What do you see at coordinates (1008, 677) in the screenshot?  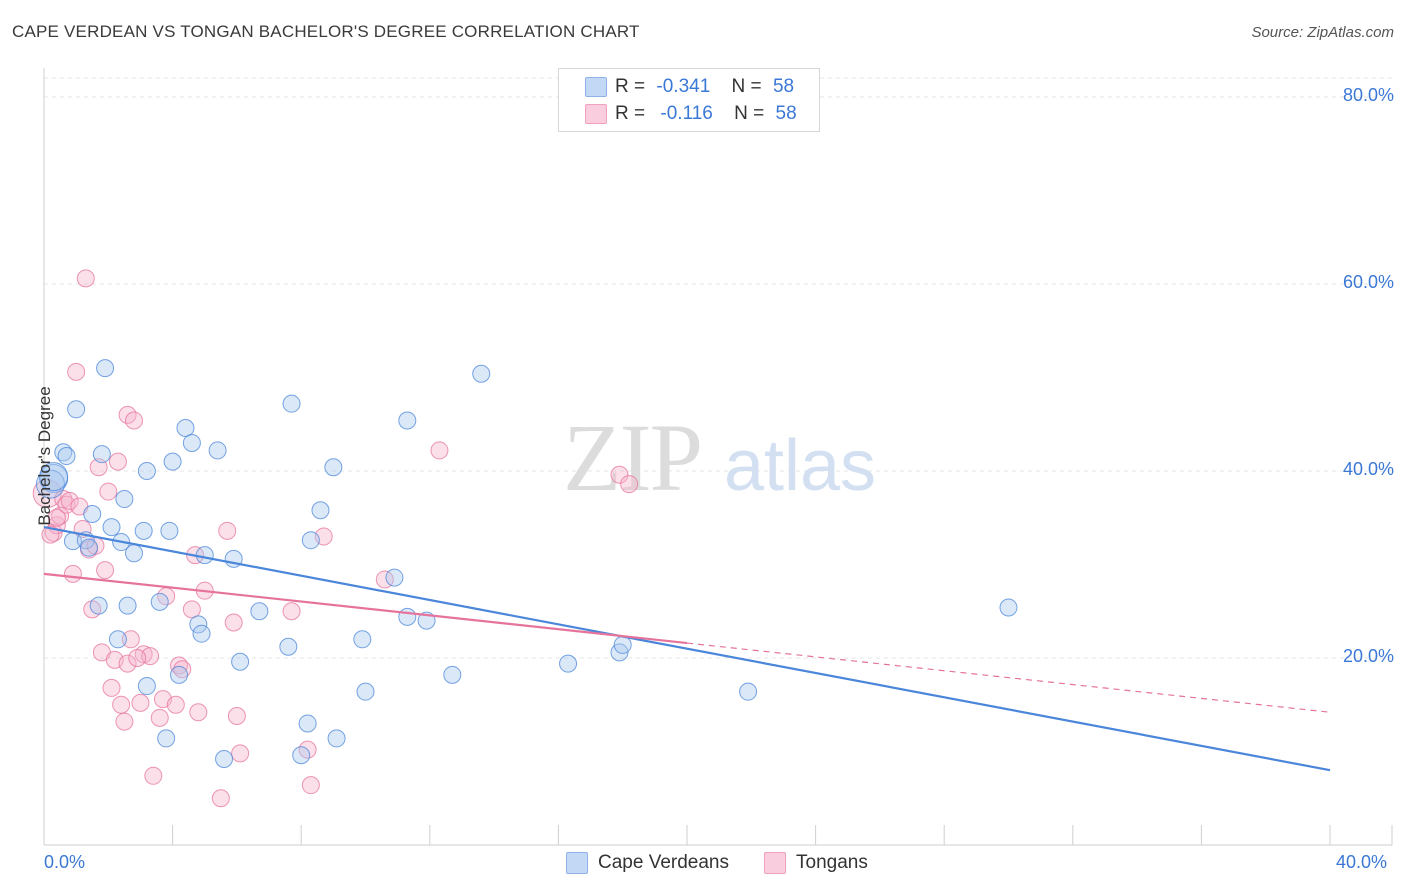 I see `trend-line-dashed` at bounding box center [1008, 677].